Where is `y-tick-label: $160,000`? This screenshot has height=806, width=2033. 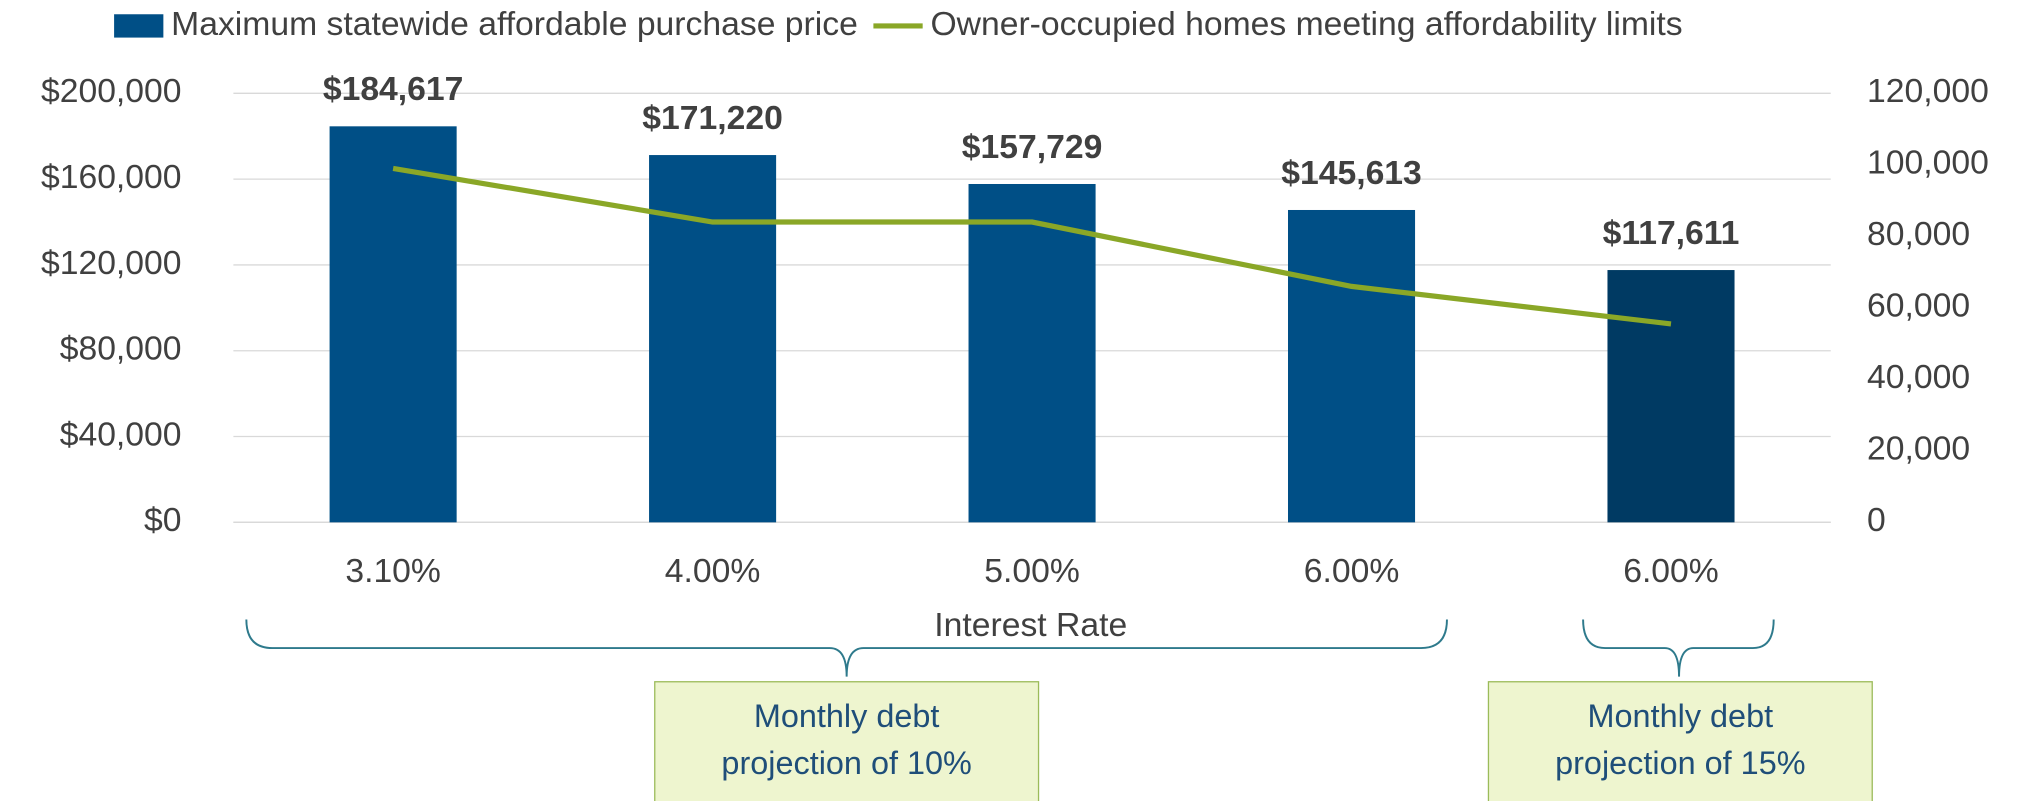 y-tick-label: $160,000 is located at coordinates (111, 177).